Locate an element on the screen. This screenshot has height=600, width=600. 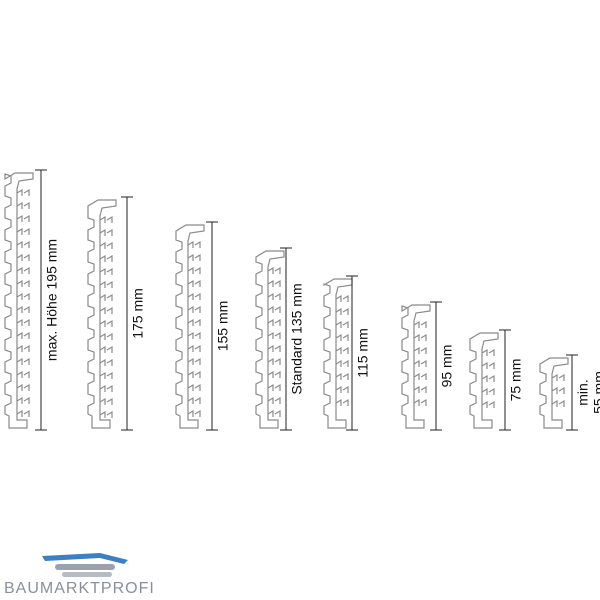
dimension-label: Standard 135 mm is located at coordinates (297, 338).